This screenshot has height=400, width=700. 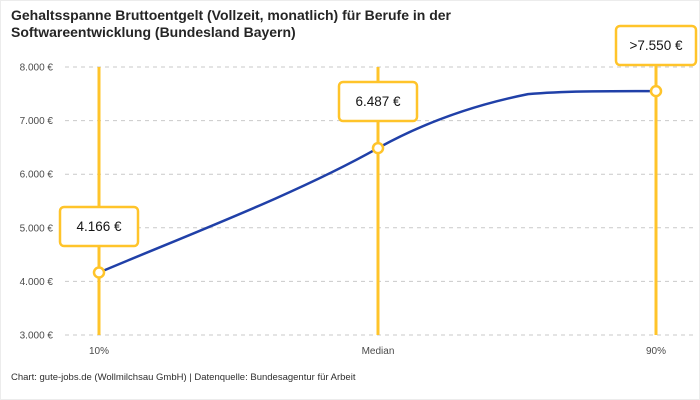 I want to click on y-axis-tick-label: 6.000 €, so click(x=37, y=175).